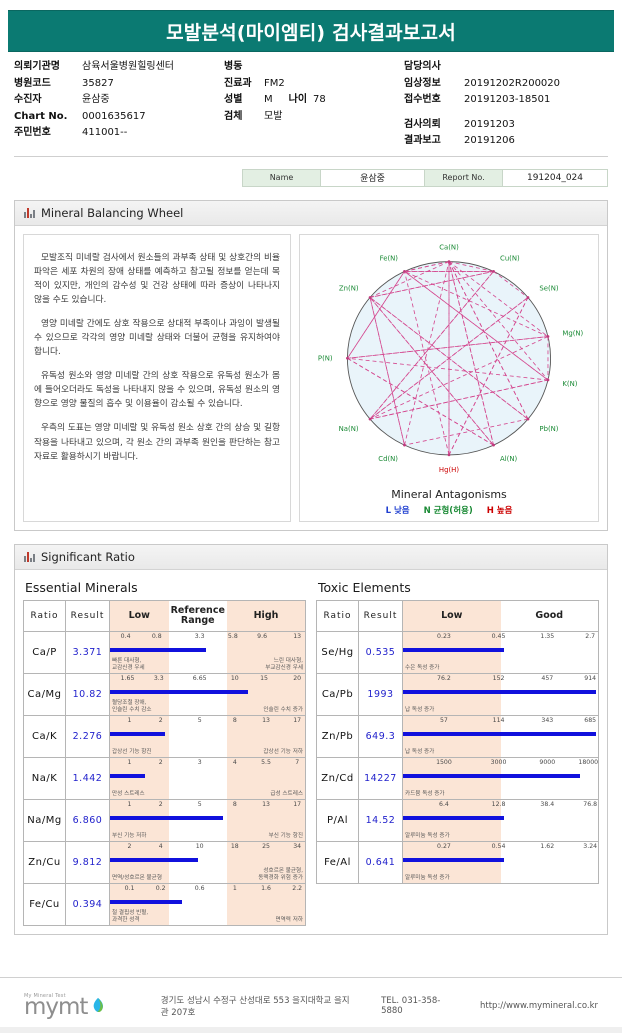 This screenshot has height=1033, width=622. I want to click on gauge-note-right: 부신 기능 항진, so click(285, 835).